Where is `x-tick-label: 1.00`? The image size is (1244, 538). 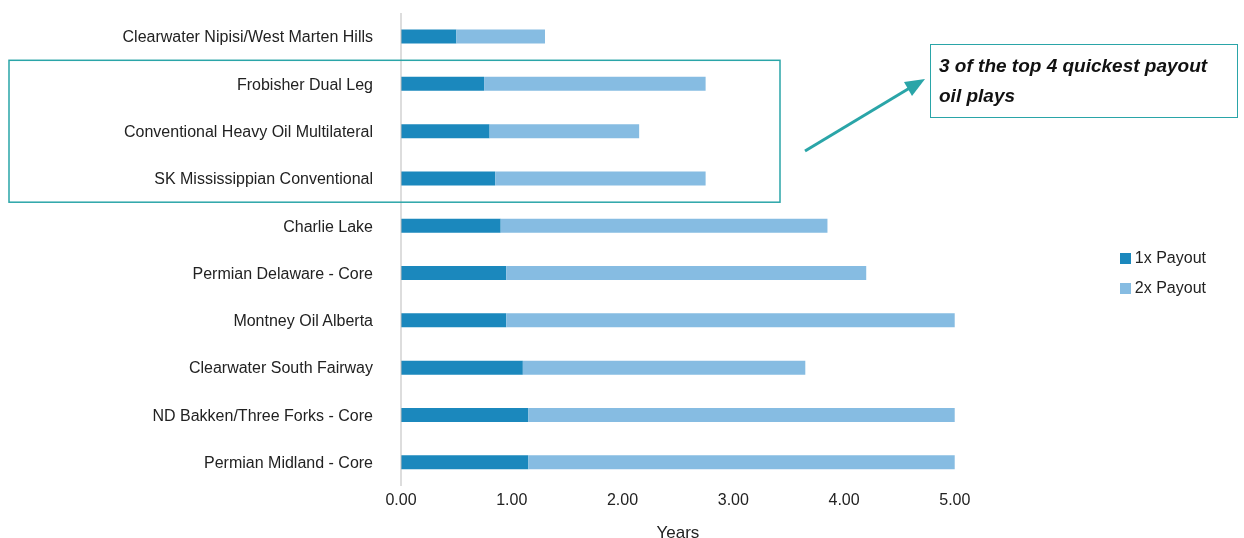
x-tick-label: 1.00 is located at coordinates (512, 500).